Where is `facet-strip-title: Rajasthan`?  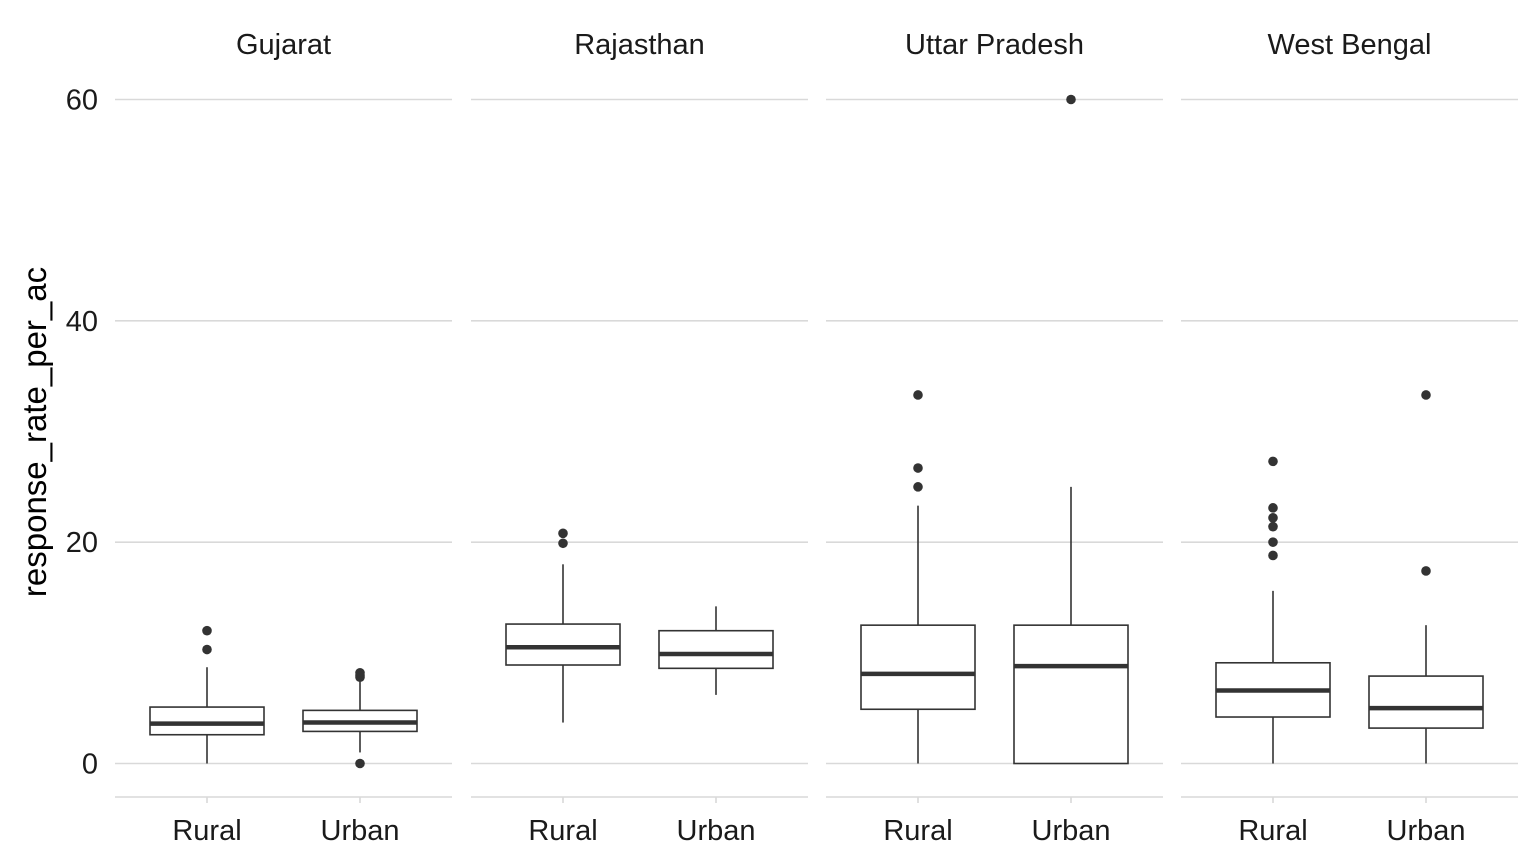 facet-strip-title: Rajasthan is located at coordinates (639, 45).